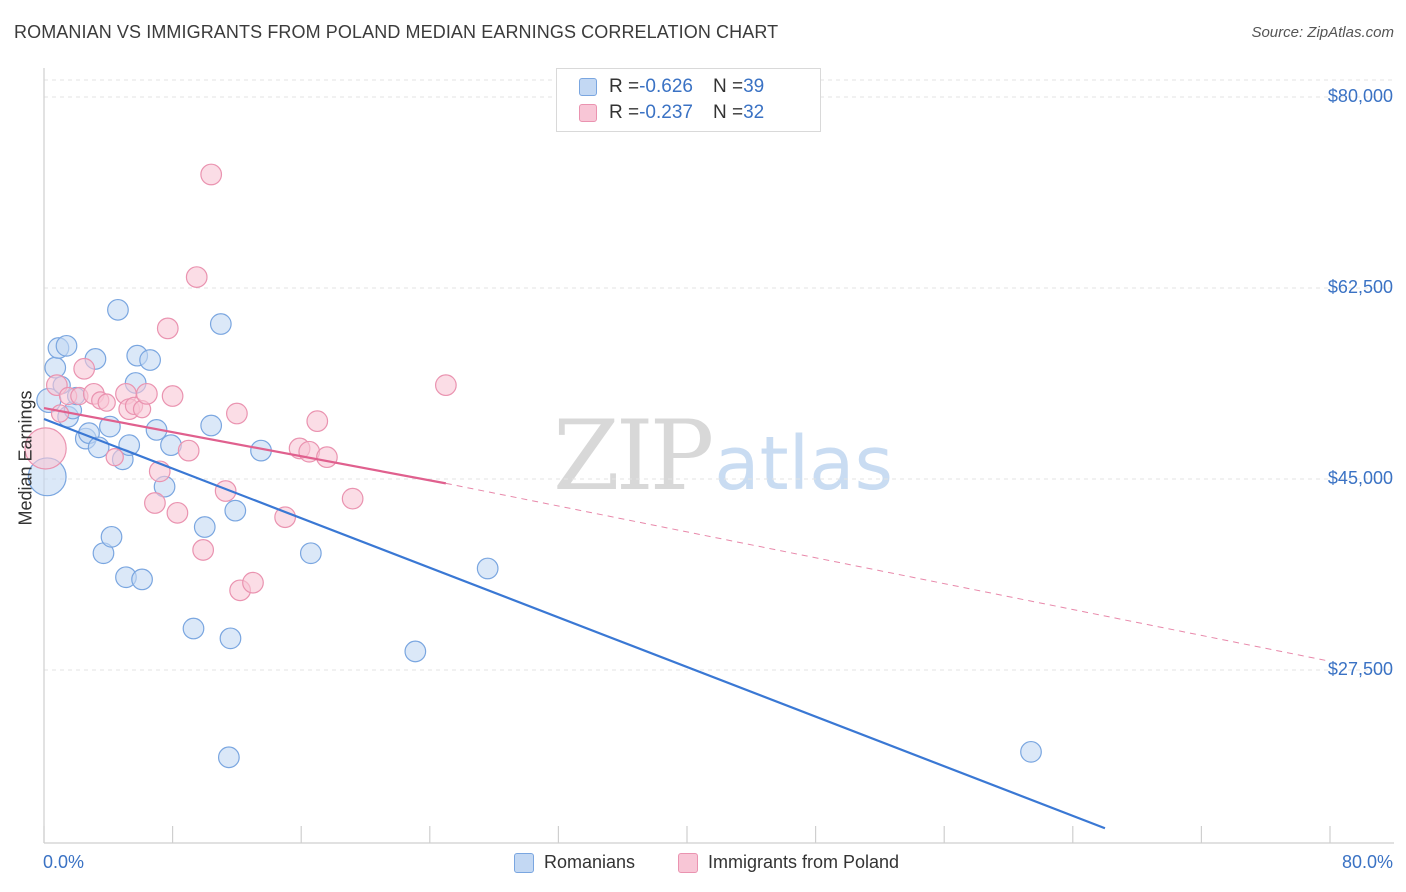 The width and height of the screenshot is (1406, 892). What do you see at coordinates (1360, 478) in the screenshot?
I see `y-tick-label: $45,000` at bounding box center [1360, 478].